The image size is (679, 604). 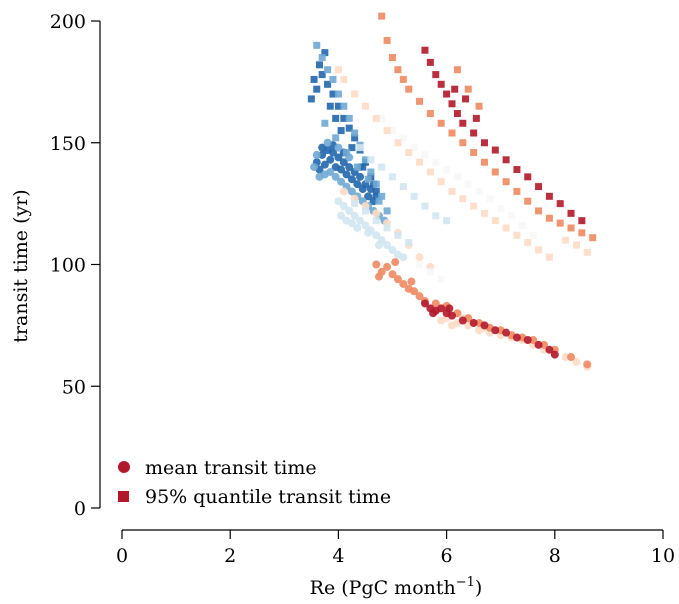 What do you see at coordinates (338, 556) in the screenshot?
I see `x-tick-label: 4` at bounding box center [338, 556].